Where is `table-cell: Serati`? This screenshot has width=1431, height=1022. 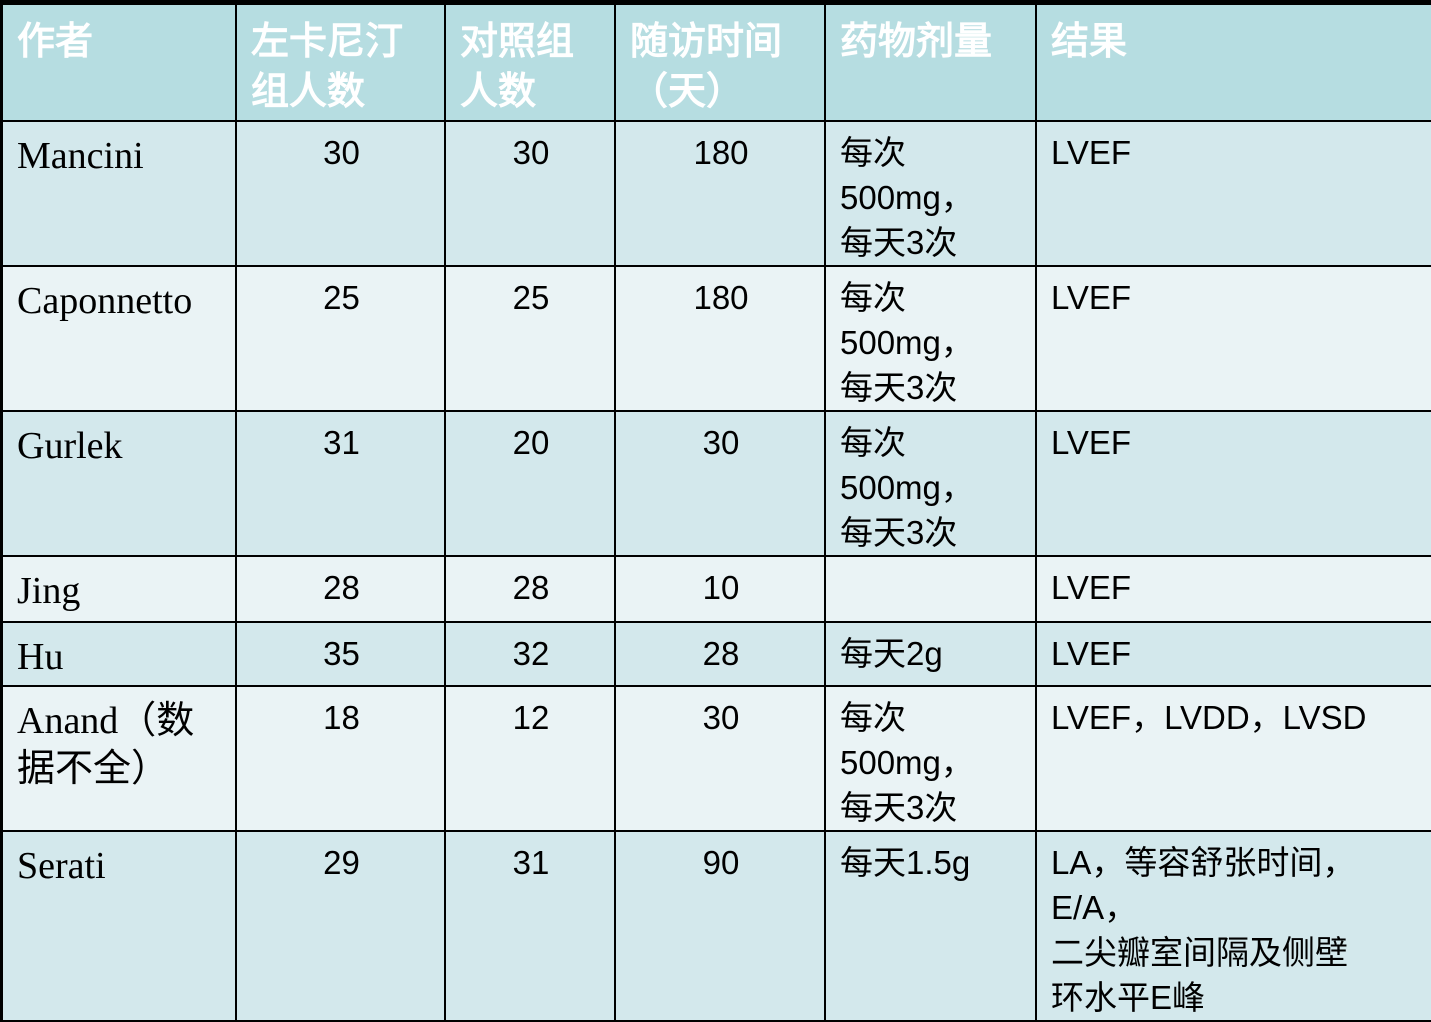 table-cell: Serati is located at coordinates (119, 926).